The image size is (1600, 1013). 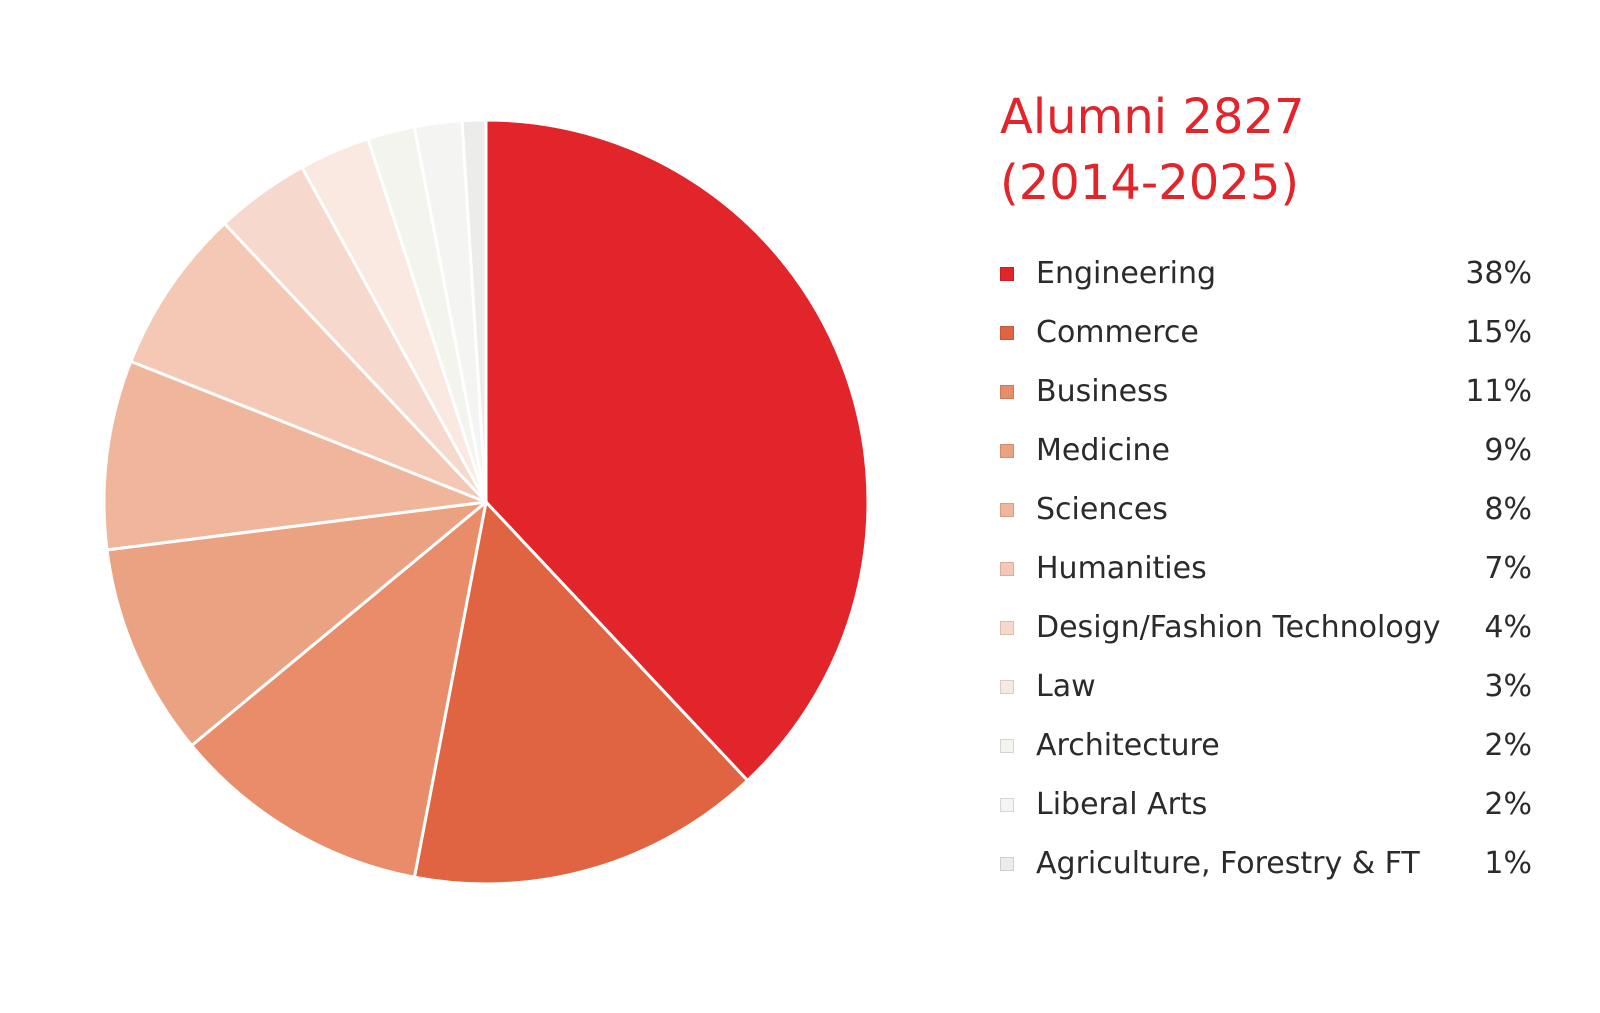 I want to click on legend-label: Sciences, so click(x=1102, y=509).